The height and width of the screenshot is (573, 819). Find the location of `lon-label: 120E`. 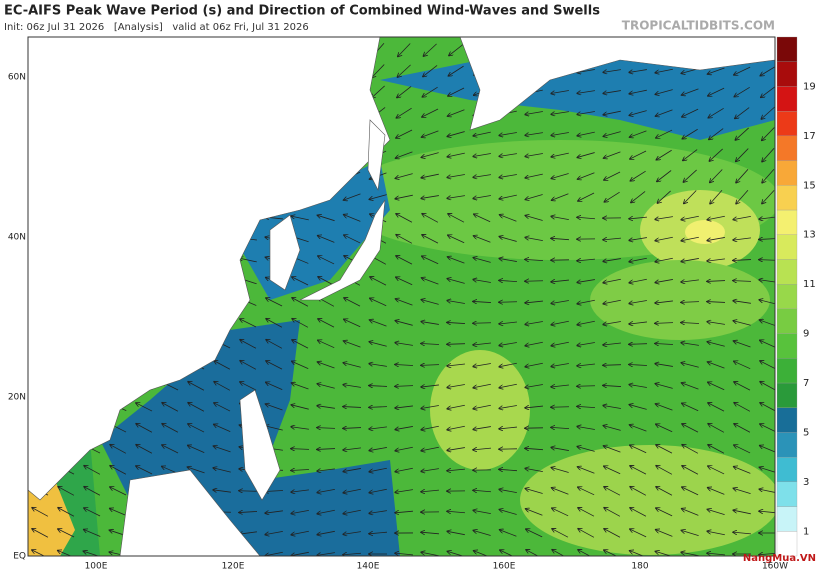

lon-label: 120E is located at coordinates (233, 567).